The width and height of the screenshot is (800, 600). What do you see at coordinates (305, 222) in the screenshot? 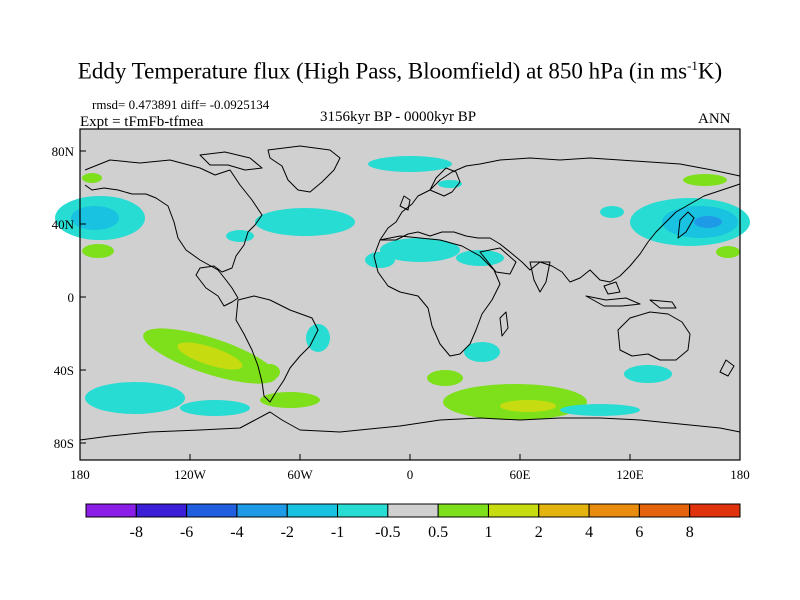
I see `contour-natl` at bounding box center [305, 222].